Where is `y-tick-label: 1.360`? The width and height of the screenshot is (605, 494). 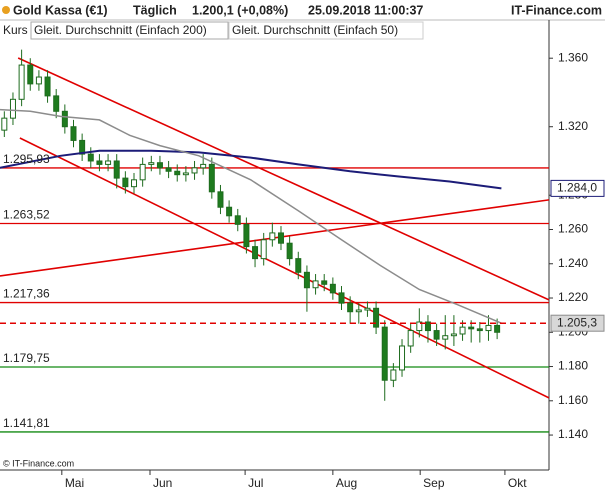
y-tick-label: 1.360 is located at coordinates (573, 57).